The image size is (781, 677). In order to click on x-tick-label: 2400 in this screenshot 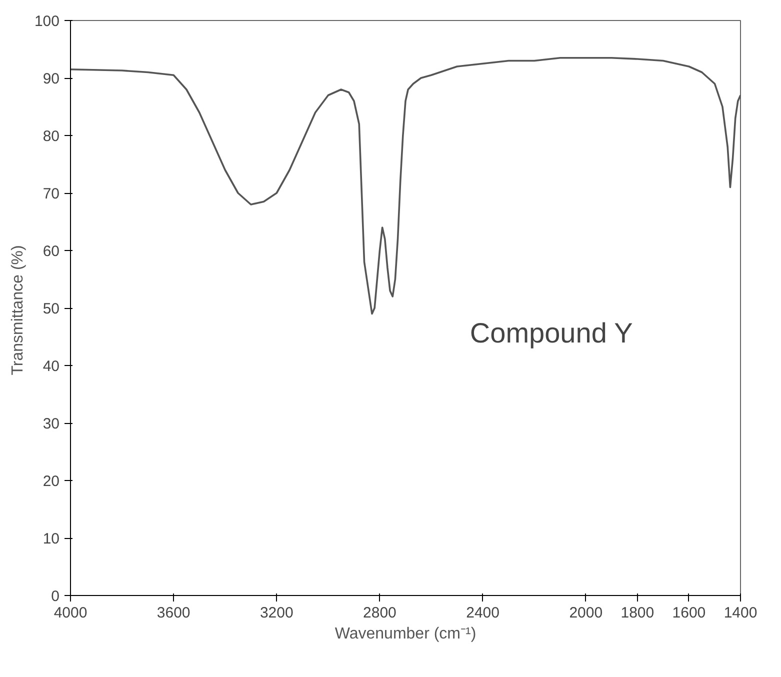, I will do `click(483, 613)`.